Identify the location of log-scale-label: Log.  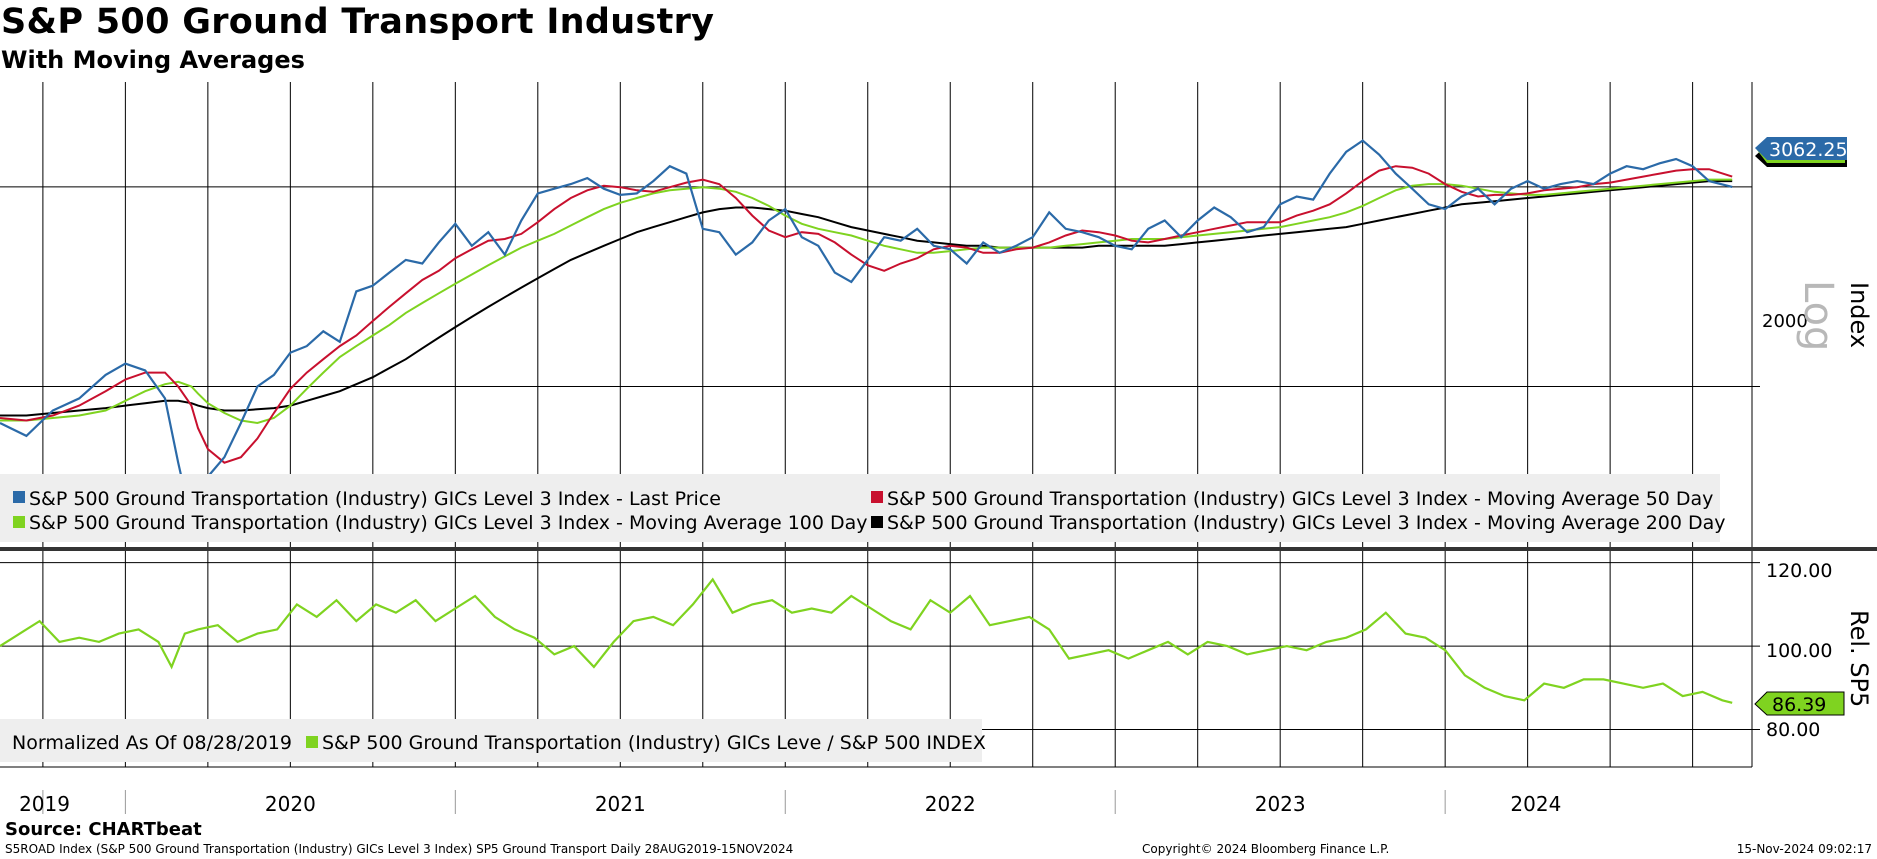
(1818, 315).